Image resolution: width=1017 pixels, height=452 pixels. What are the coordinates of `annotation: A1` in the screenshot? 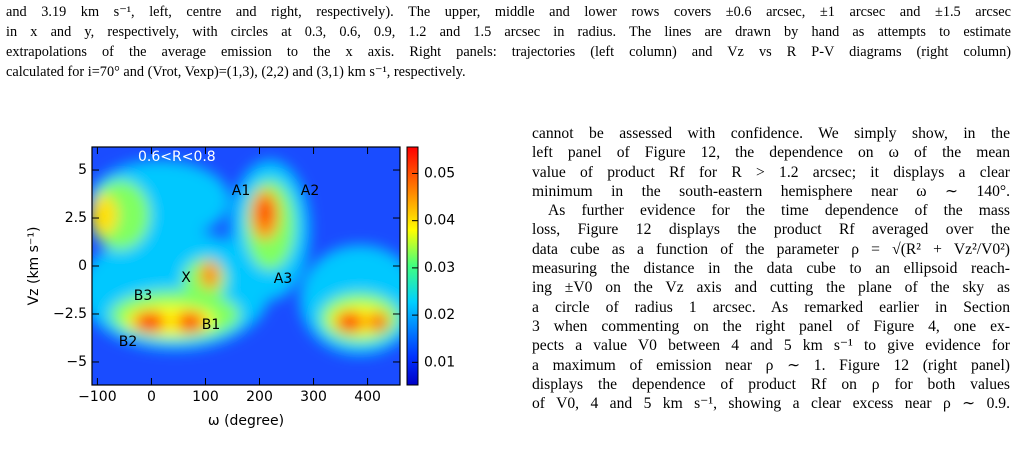 It's located at (241, 191).